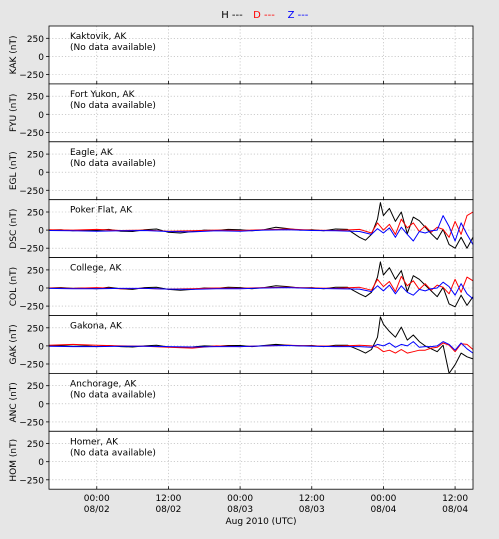 The image size is (499, 539). I want to click on x-axis-label: Aug 2010 (UTC), so click(260, 522).